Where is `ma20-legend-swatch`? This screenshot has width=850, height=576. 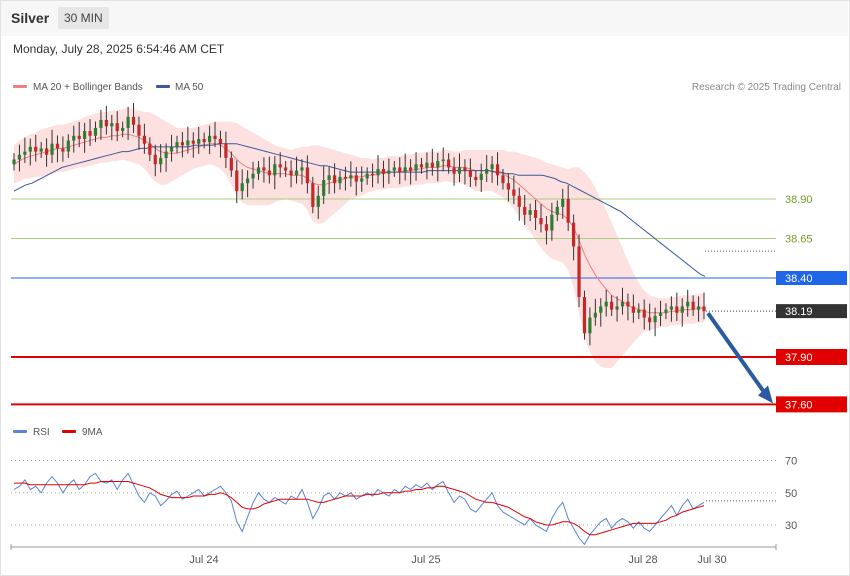
ma20-legend-swatch is located at coordinates (20, 86).